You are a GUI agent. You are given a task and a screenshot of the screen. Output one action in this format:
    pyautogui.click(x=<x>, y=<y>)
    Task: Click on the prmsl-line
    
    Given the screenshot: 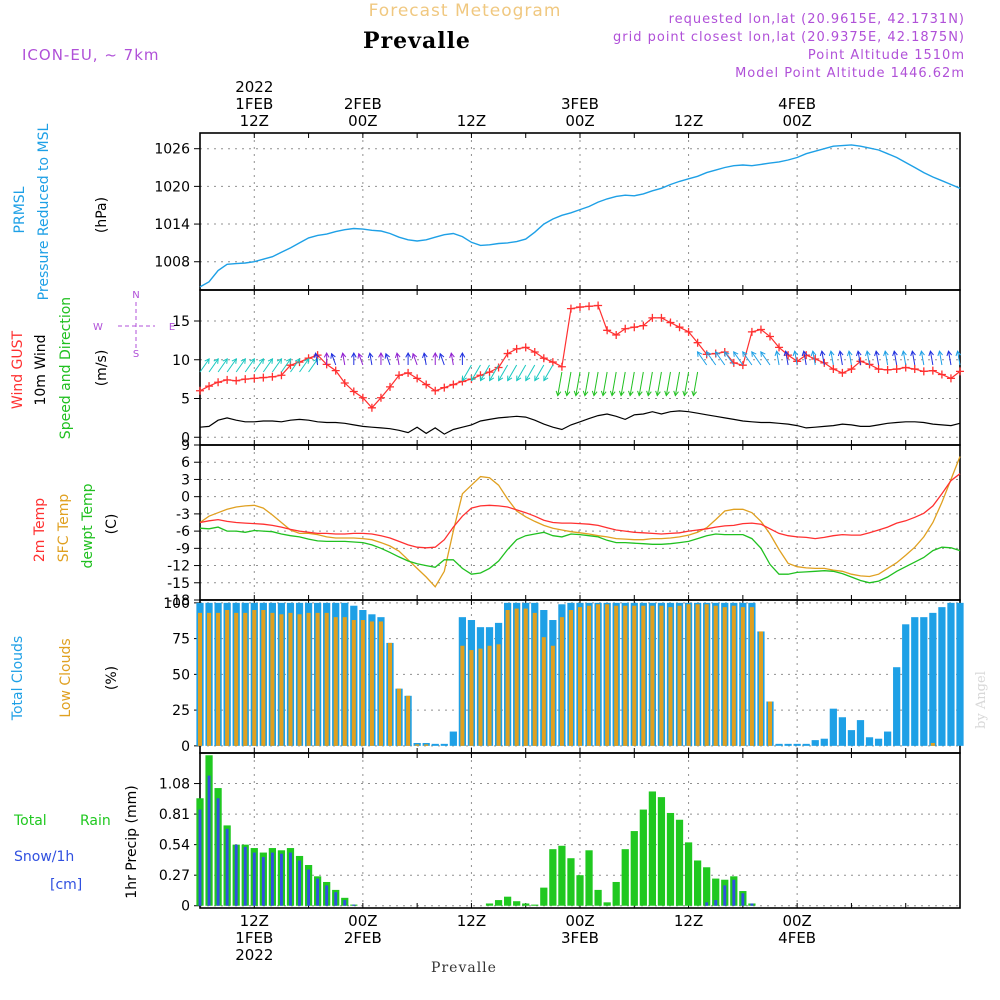 What is the action you would take?
    pyautogui.click(x=580, y=216)
    